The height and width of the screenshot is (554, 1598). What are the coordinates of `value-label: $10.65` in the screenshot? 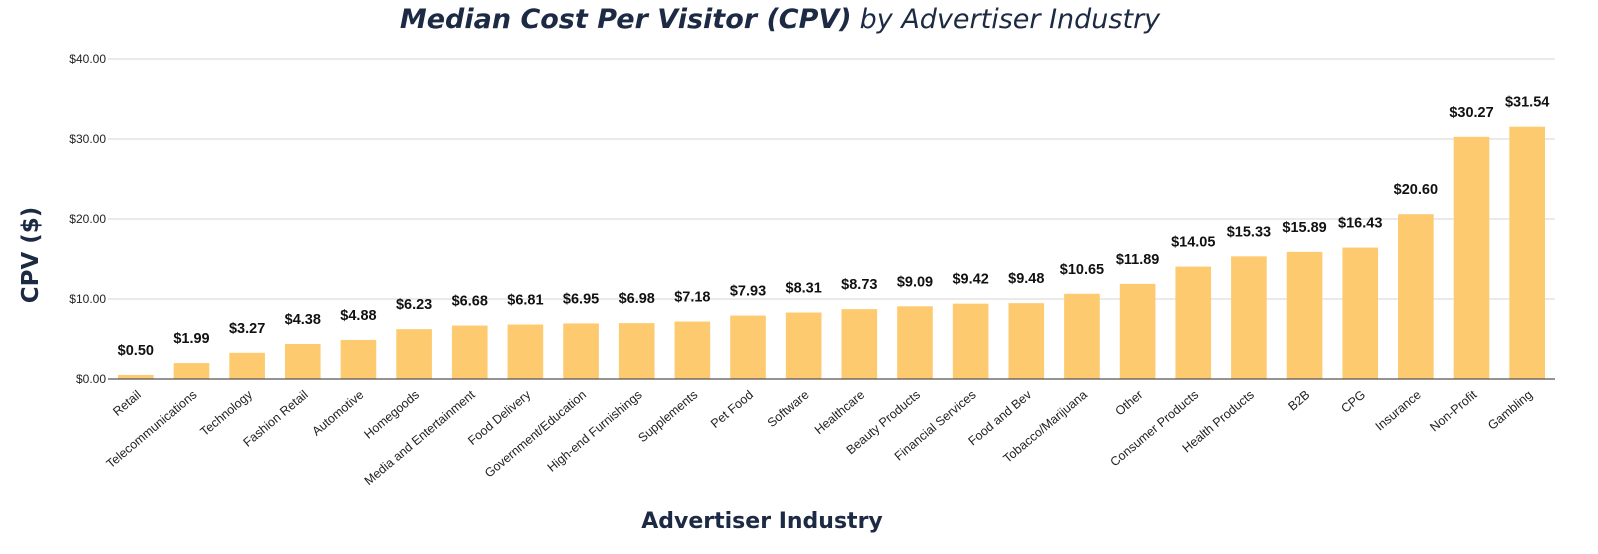 It's located at (1082, 270).